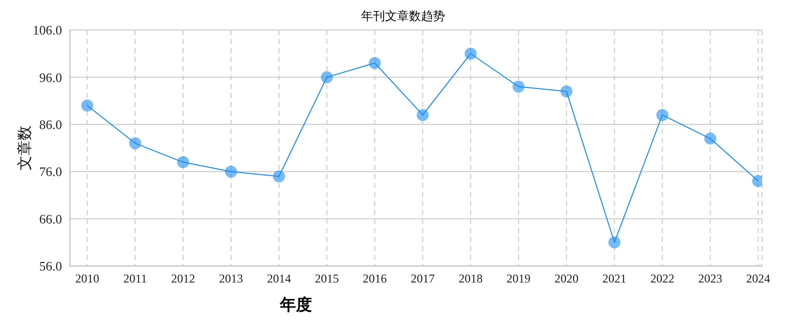 The image size is (798, 330). Describe the element at coordinates (25, 148) in the screenshot. I see `y-axis-title: 文章数` at that location.